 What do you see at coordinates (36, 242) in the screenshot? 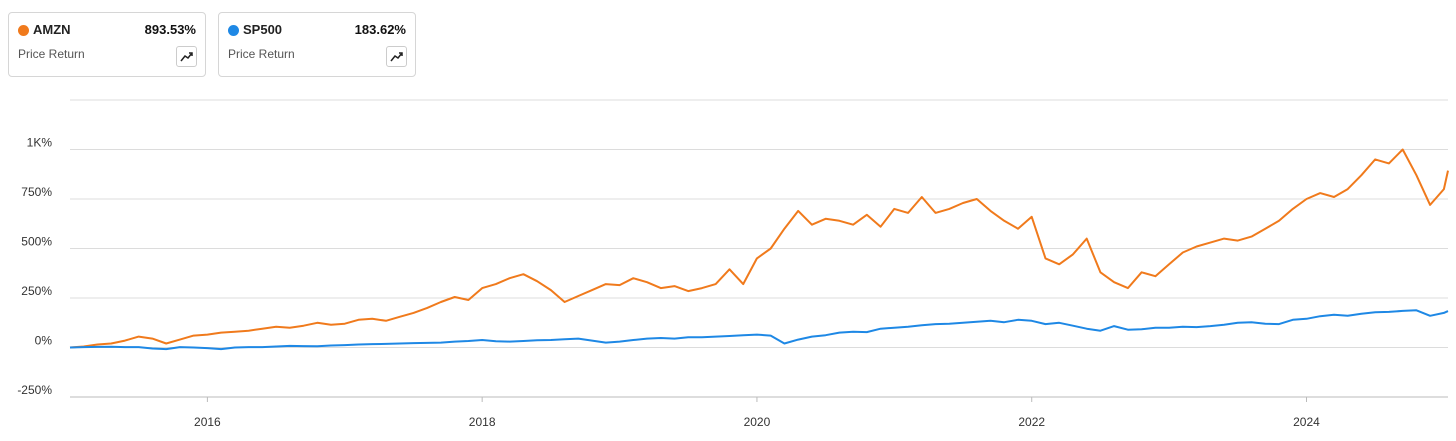
I see `y-tick-label: 500%` at bounding box center [36, 242].